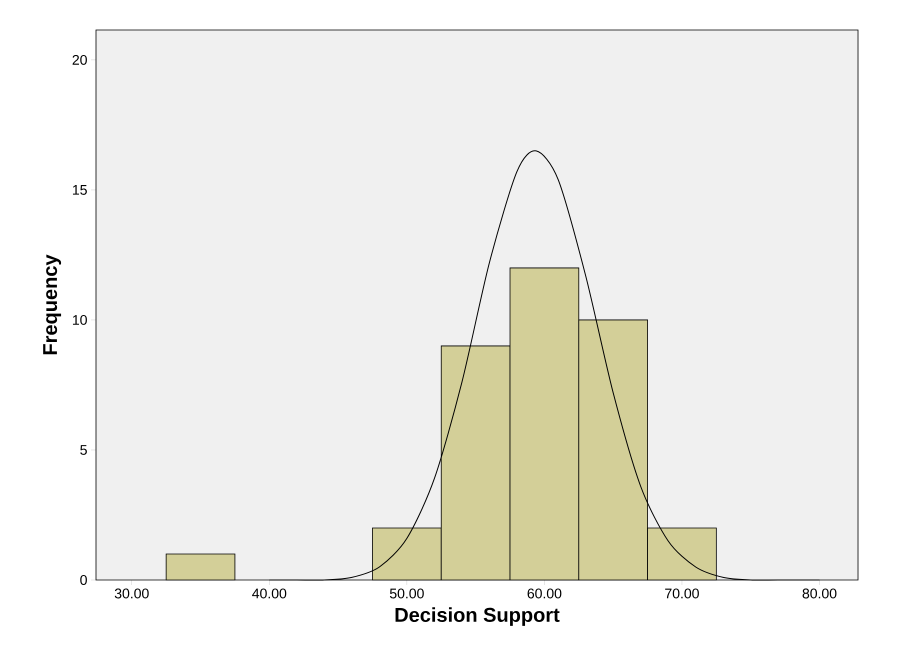  What do you see at coordinates (682, 593) in the screenshot?
I see `x-tick-label: 70.00` at bounding box center [682, 593].